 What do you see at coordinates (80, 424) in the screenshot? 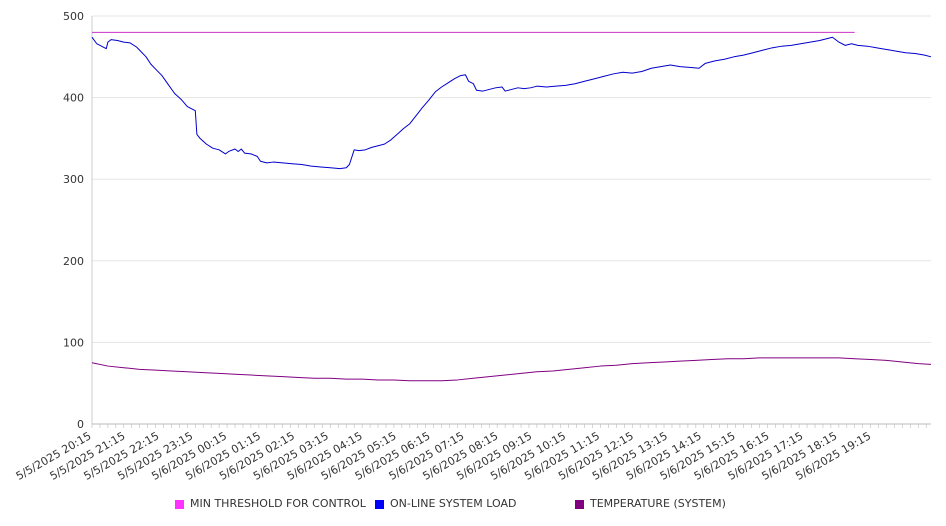
I see `y-tick-label: 0` at bounding box center [80, 424].